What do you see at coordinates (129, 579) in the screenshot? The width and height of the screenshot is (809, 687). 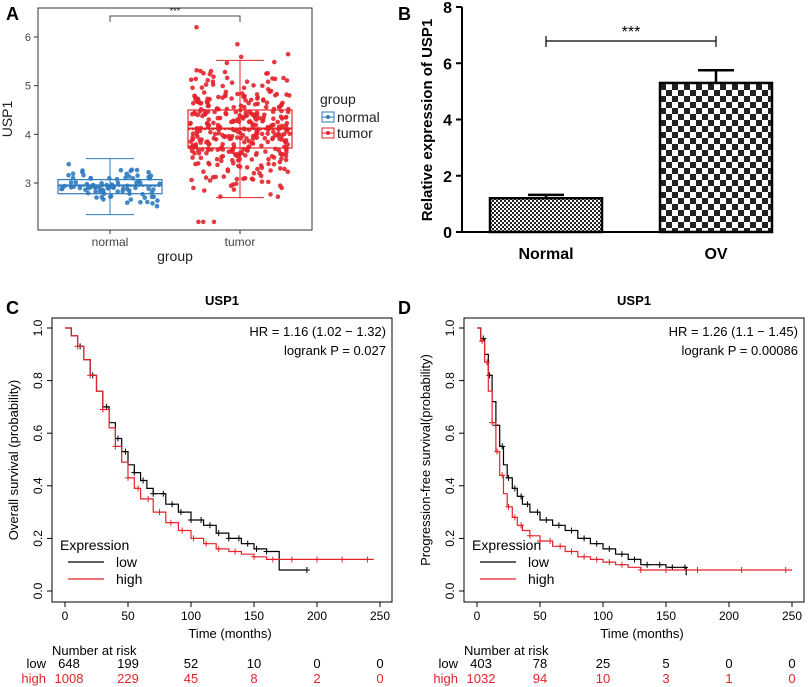 I see `legend-item-high: high` at bounding box center [129, 579].